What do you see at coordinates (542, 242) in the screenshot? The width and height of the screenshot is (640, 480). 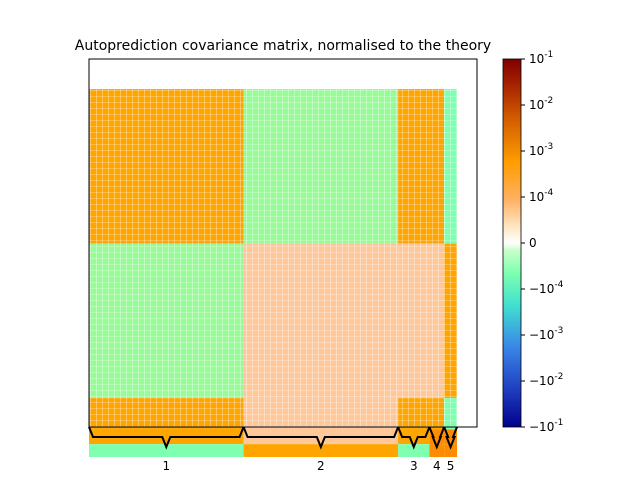 I see `colorbar-ticks: 10⁻¹ 10⁻² 10⁻³ 10⁻⁴ 0 −10-4 −10-3 −10-2 −10-1` at bounding box center [542, 242].